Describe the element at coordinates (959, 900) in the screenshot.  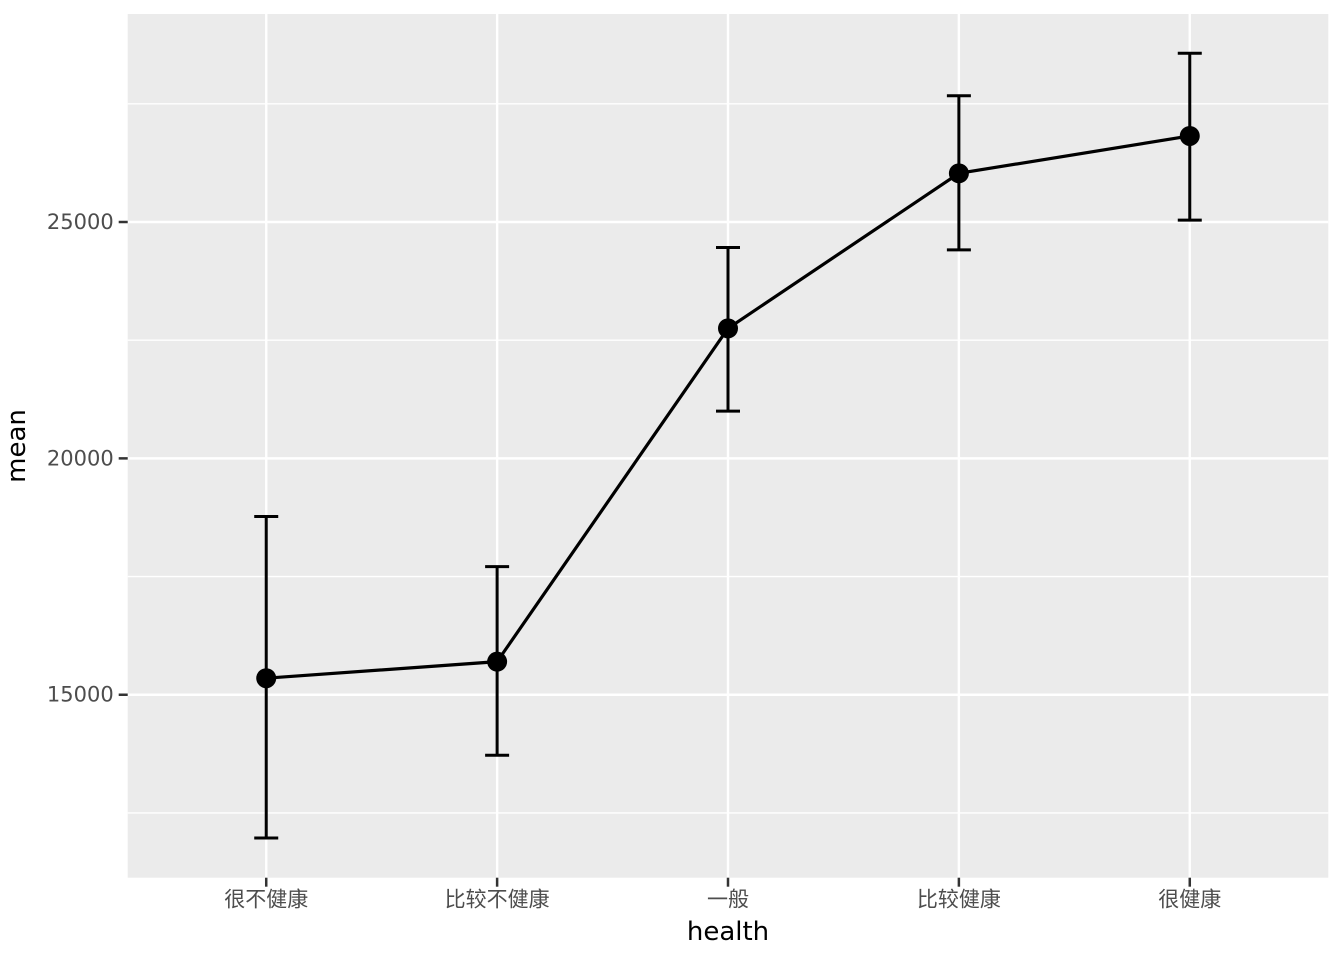
I see `x-tick-label: 比较健康` at that location.